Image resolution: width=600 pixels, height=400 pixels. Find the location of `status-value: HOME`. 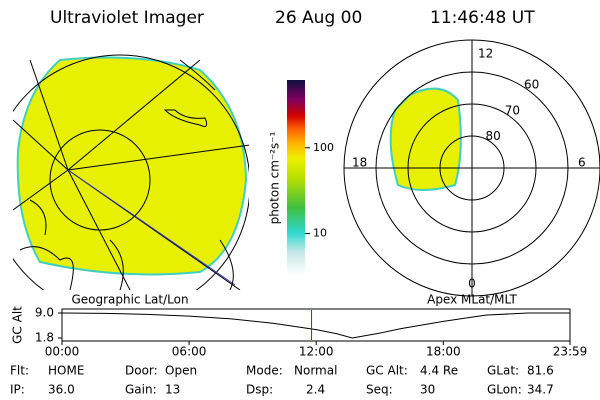

status-value: HOME is located at coordinates (66, 371).